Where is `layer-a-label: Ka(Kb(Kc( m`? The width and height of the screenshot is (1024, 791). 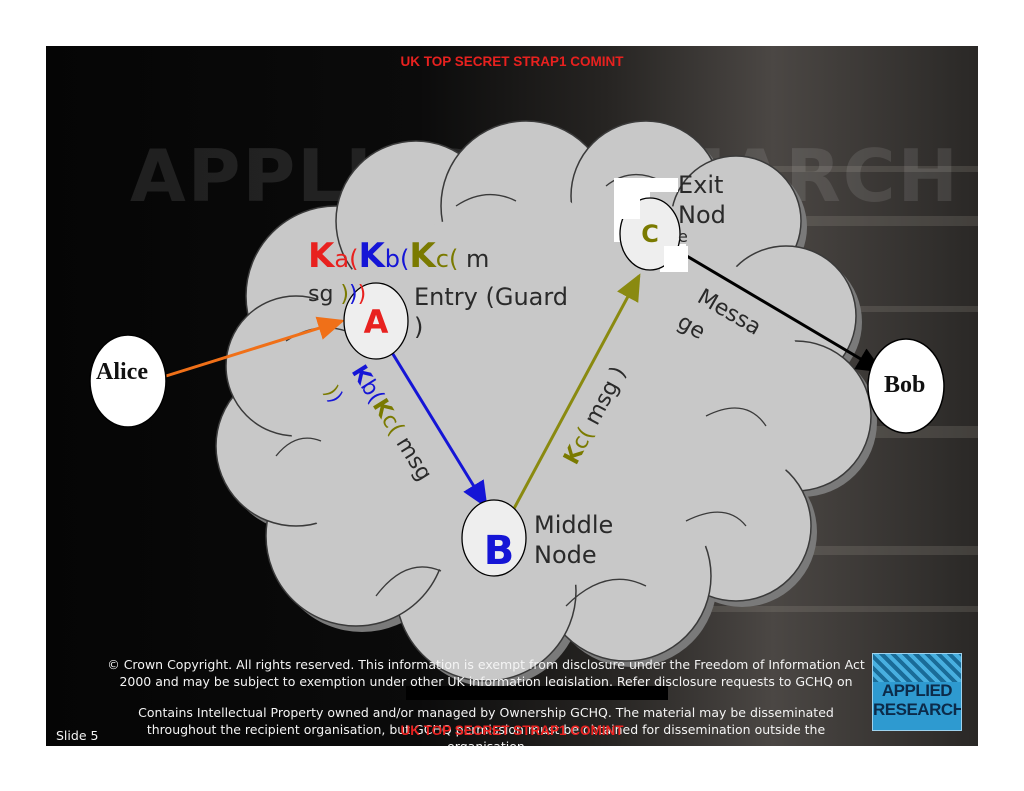 layer-a-label: Ka(Kb(Kc( m is located at coordinates (399, 256).